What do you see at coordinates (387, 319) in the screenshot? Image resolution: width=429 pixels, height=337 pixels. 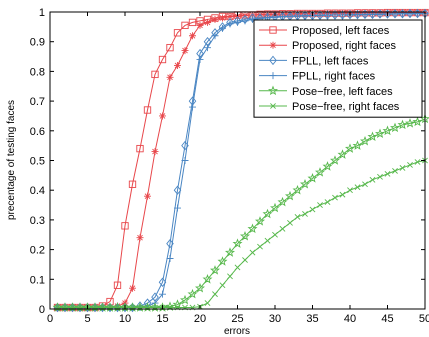 I see `x-tick-label: 45` at bounding box center [387, 319].